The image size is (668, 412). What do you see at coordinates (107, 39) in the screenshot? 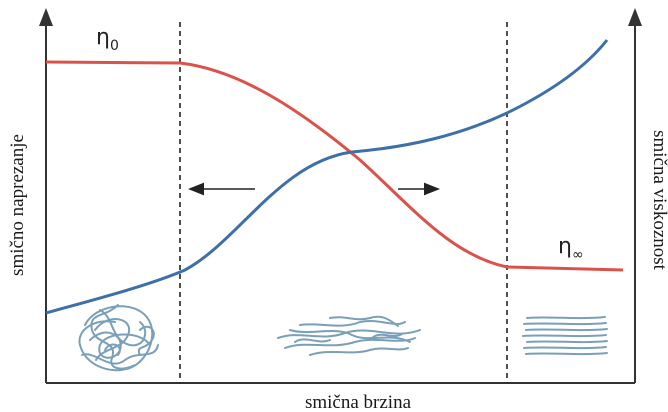
I see `eta-zero-label: η0` at bounding box center [107, 39].